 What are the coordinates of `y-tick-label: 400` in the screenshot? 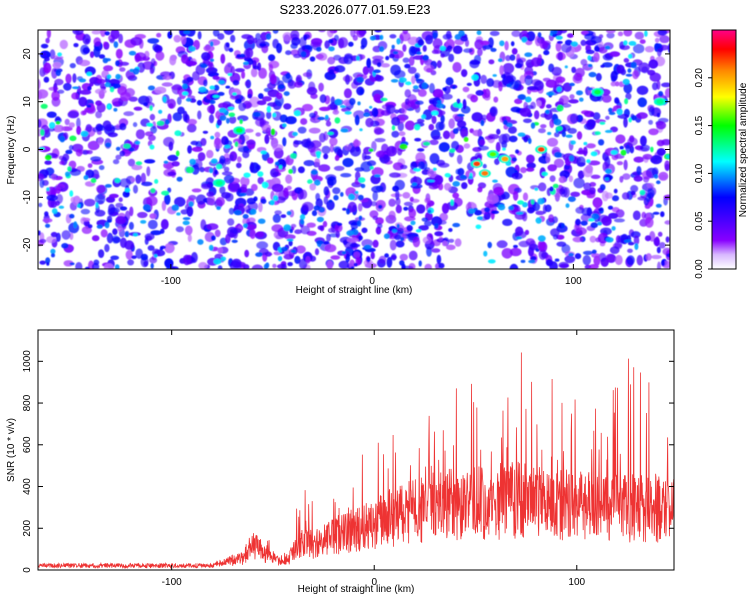 It's located at (27, 486).